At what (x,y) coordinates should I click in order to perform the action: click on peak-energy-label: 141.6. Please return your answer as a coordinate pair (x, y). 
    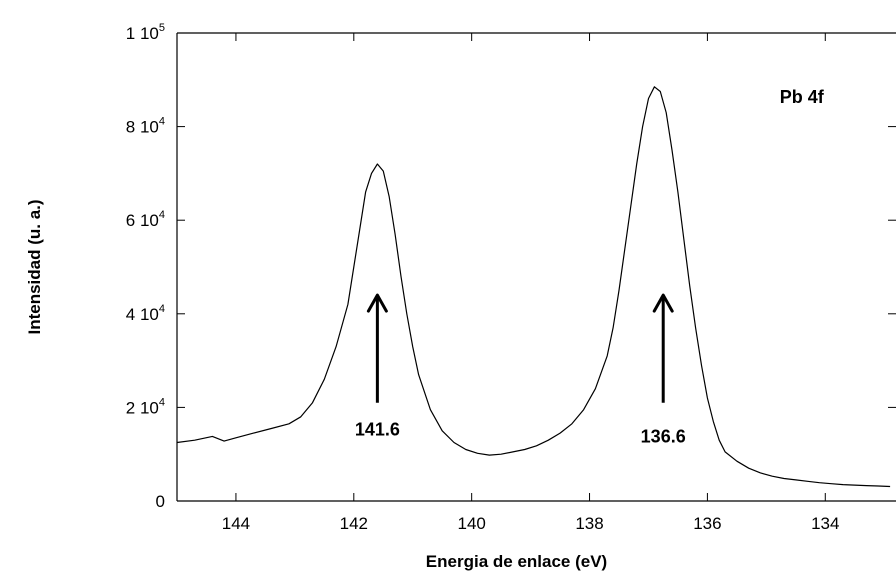
    Looking at the image, I should click on (377, 429).